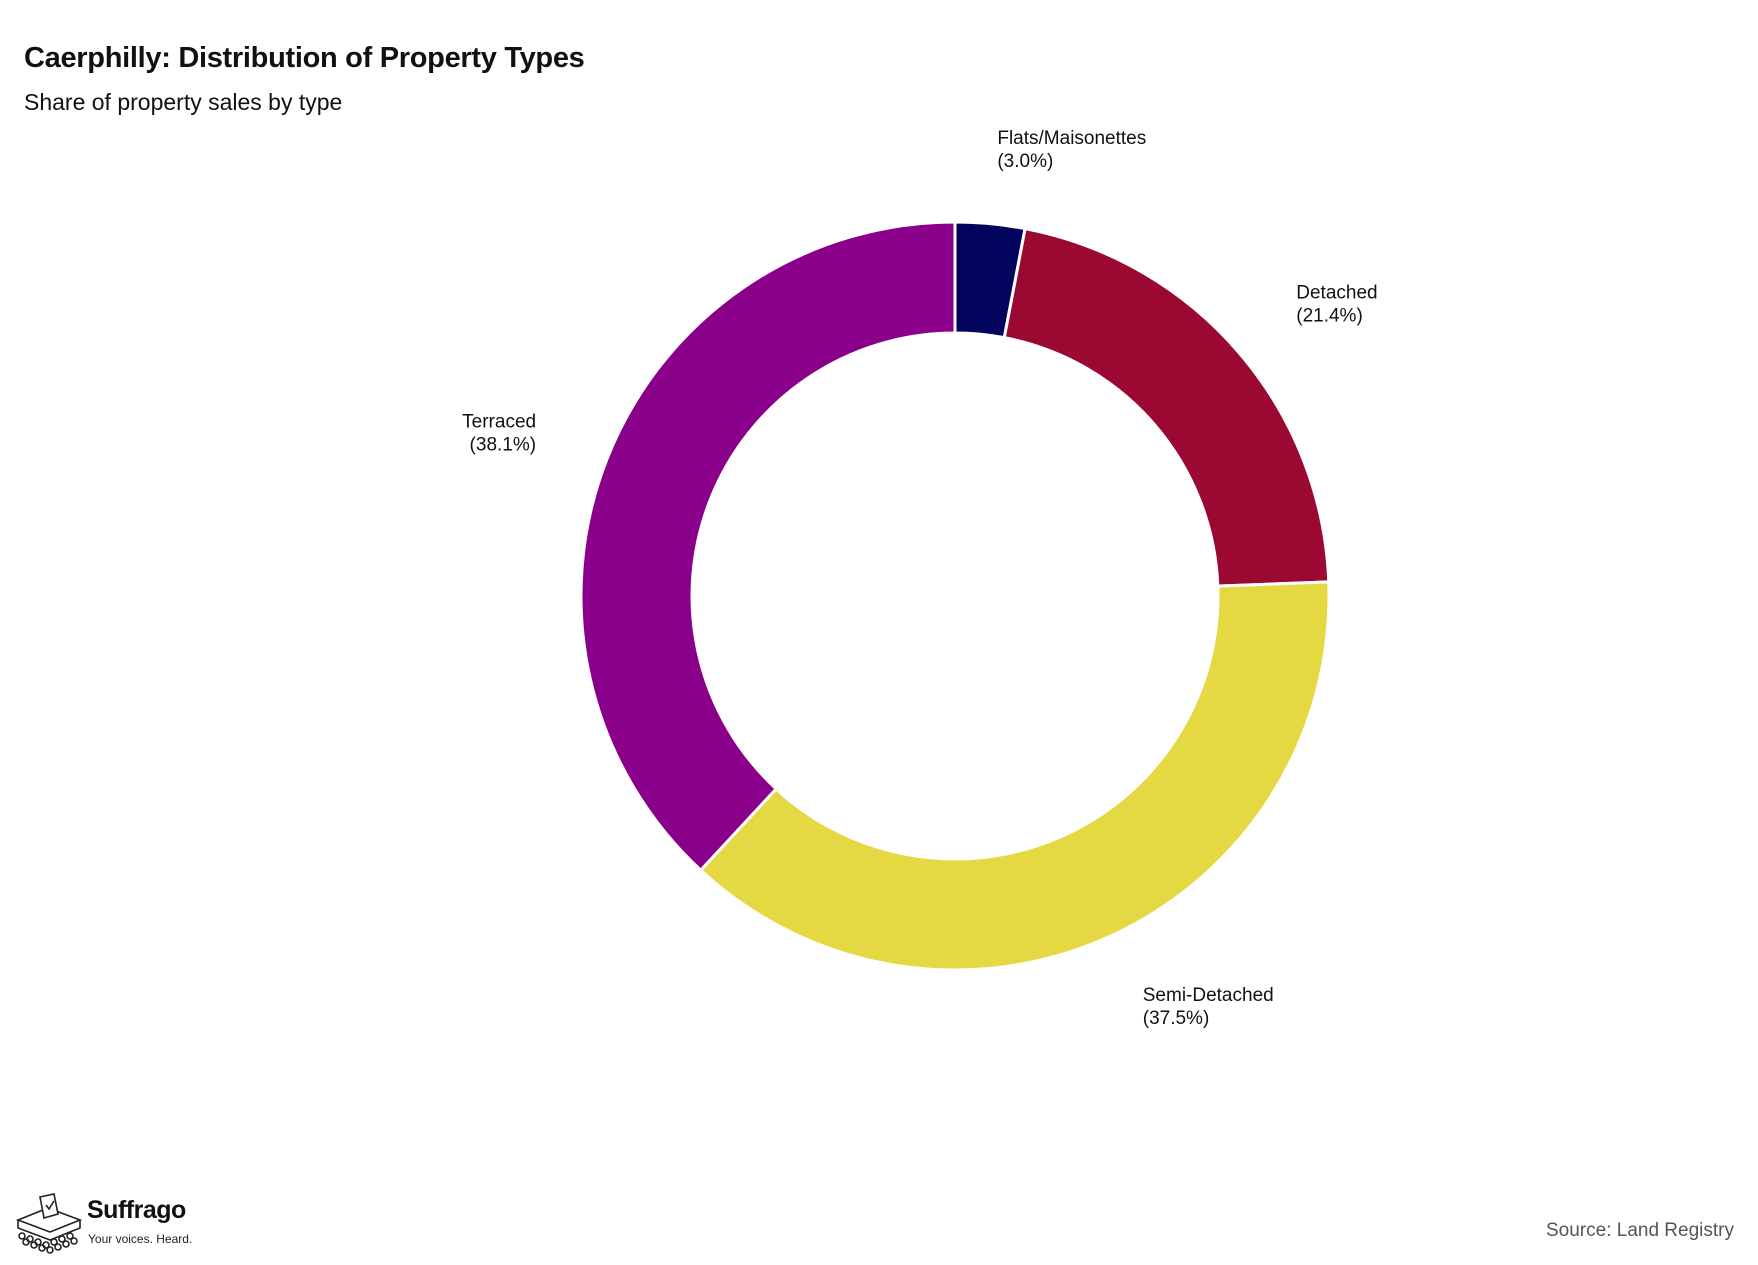 The image size is (1758, 1265). Describe the element at coordinates (1329, 316) in the screenshot. I see `slice-label-value: (21.4%)` at that location.